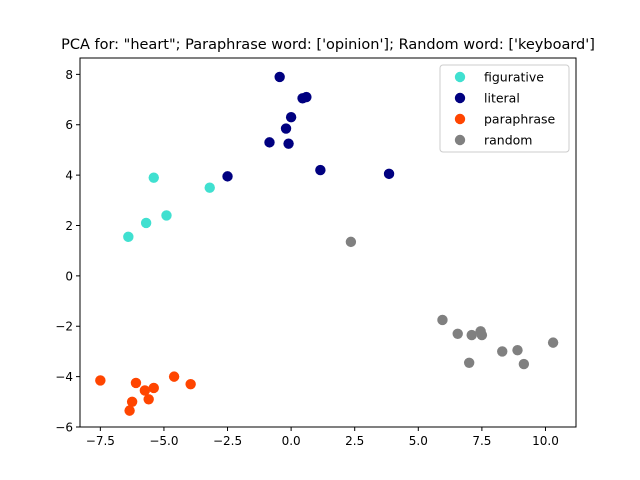 This screenshot has height=480, width=640. Describe the element at coordinates (418, 441) in the screenshot. I see `x-tick-label: 5.0` at that location.